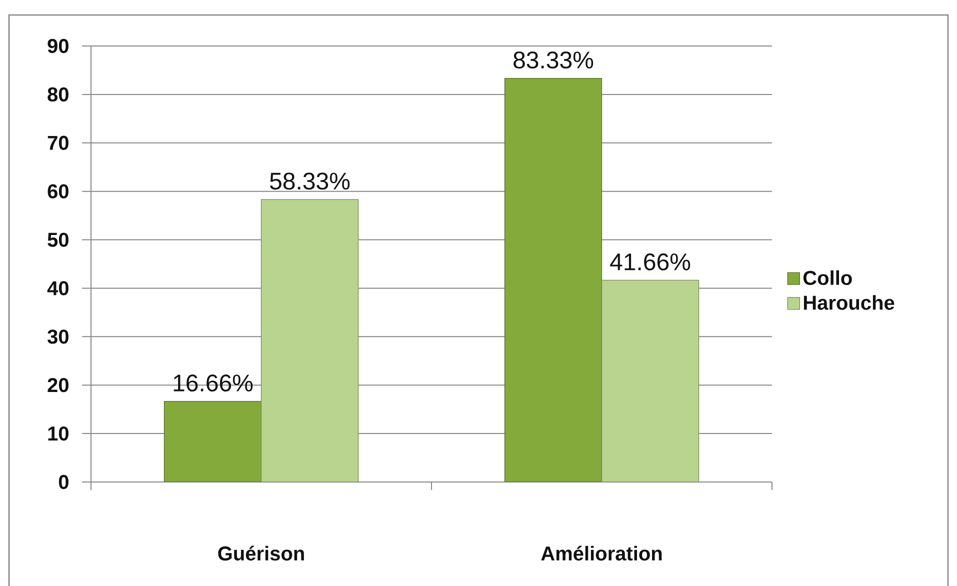 Image resolution: width=957 pixels, height=586 pixels. Describe the element at coordinates (261, 553) in the screenshot. I see `x-tick-label: Guérison` at that location.